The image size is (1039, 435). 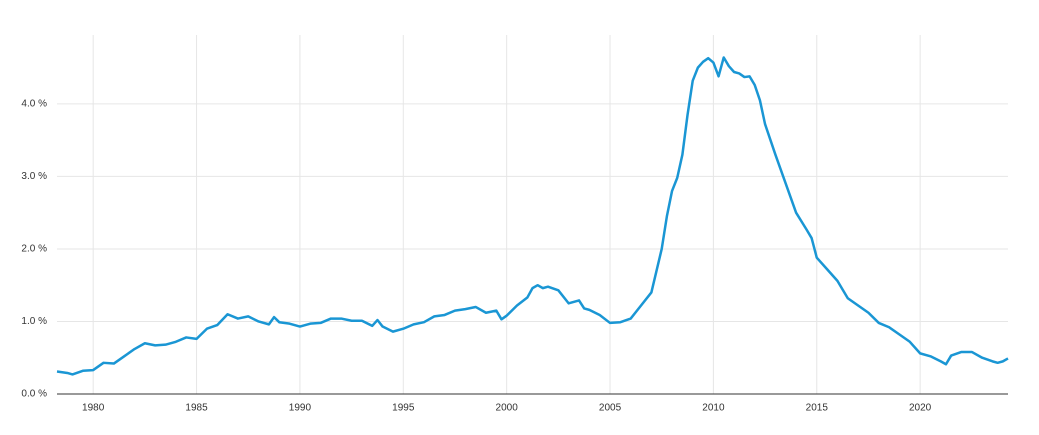 I want to click on y-tick-label: 3.0 %, so click(x=34, y=176).